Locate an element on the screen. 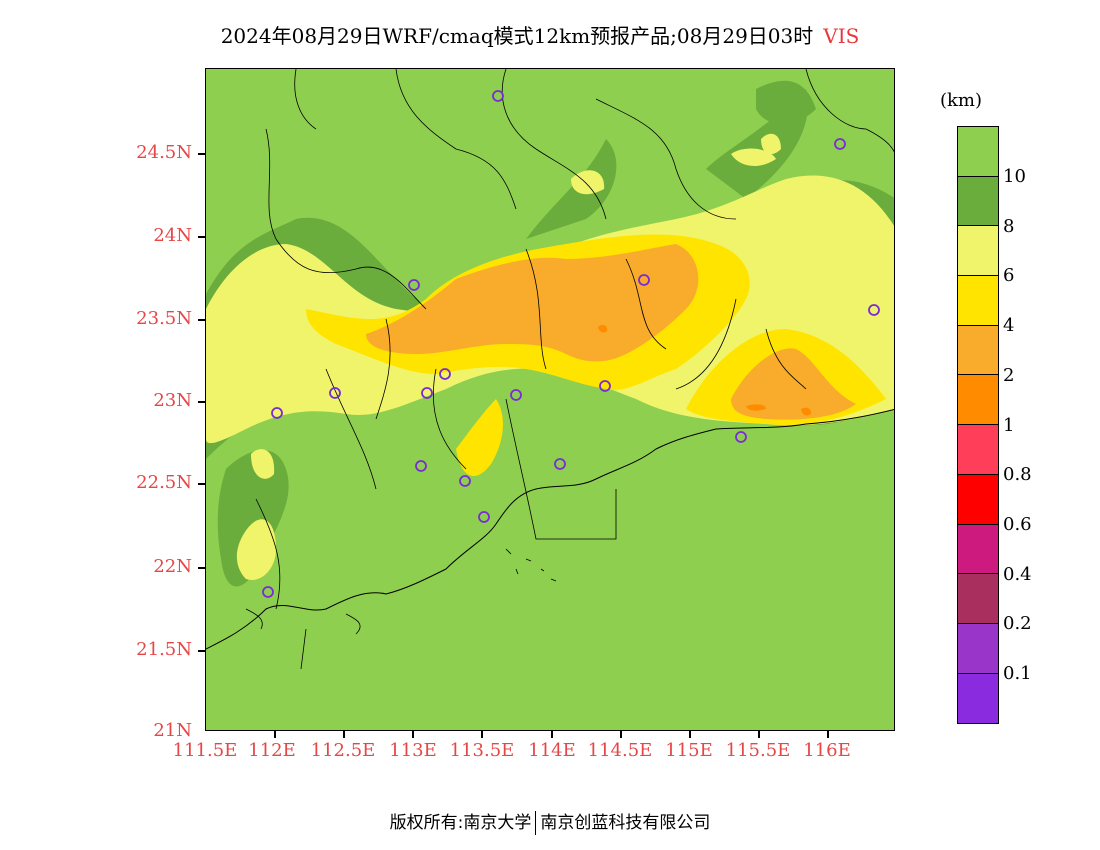 This screenshot has height=850, width=1100. lon-label: 115.5E is located at coordinates (758, 750).